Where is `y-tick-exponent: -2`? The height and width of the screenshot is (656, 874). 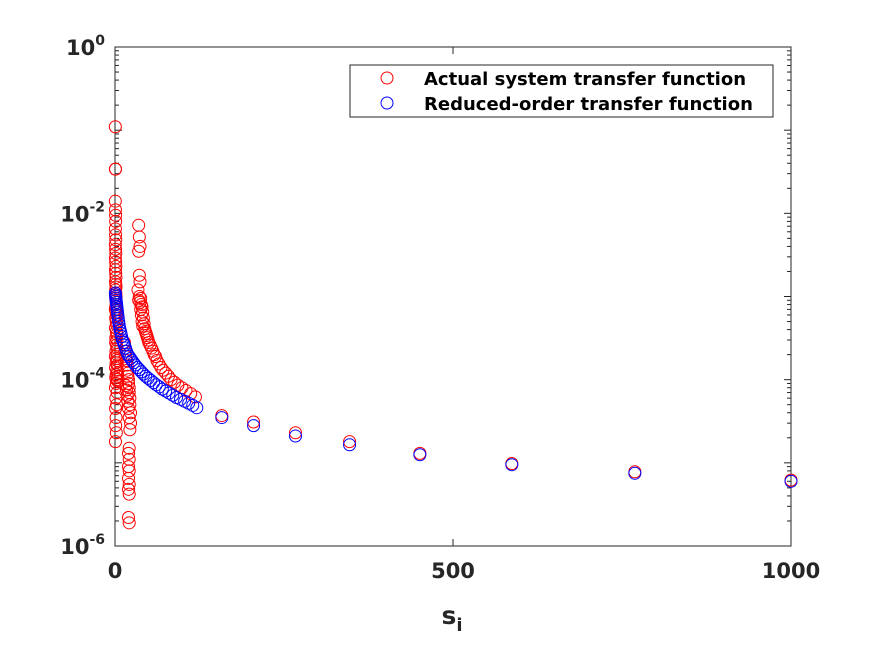 y-tick-exponent: -2 is located at coordinates (97, 207).